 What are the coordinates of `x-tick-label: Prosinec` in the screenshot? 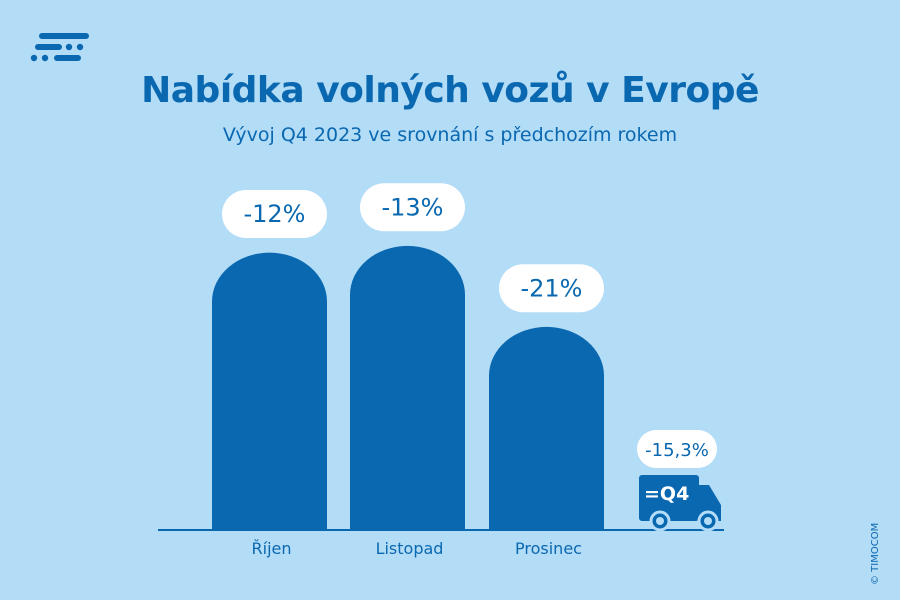 It's located at (548, 548).